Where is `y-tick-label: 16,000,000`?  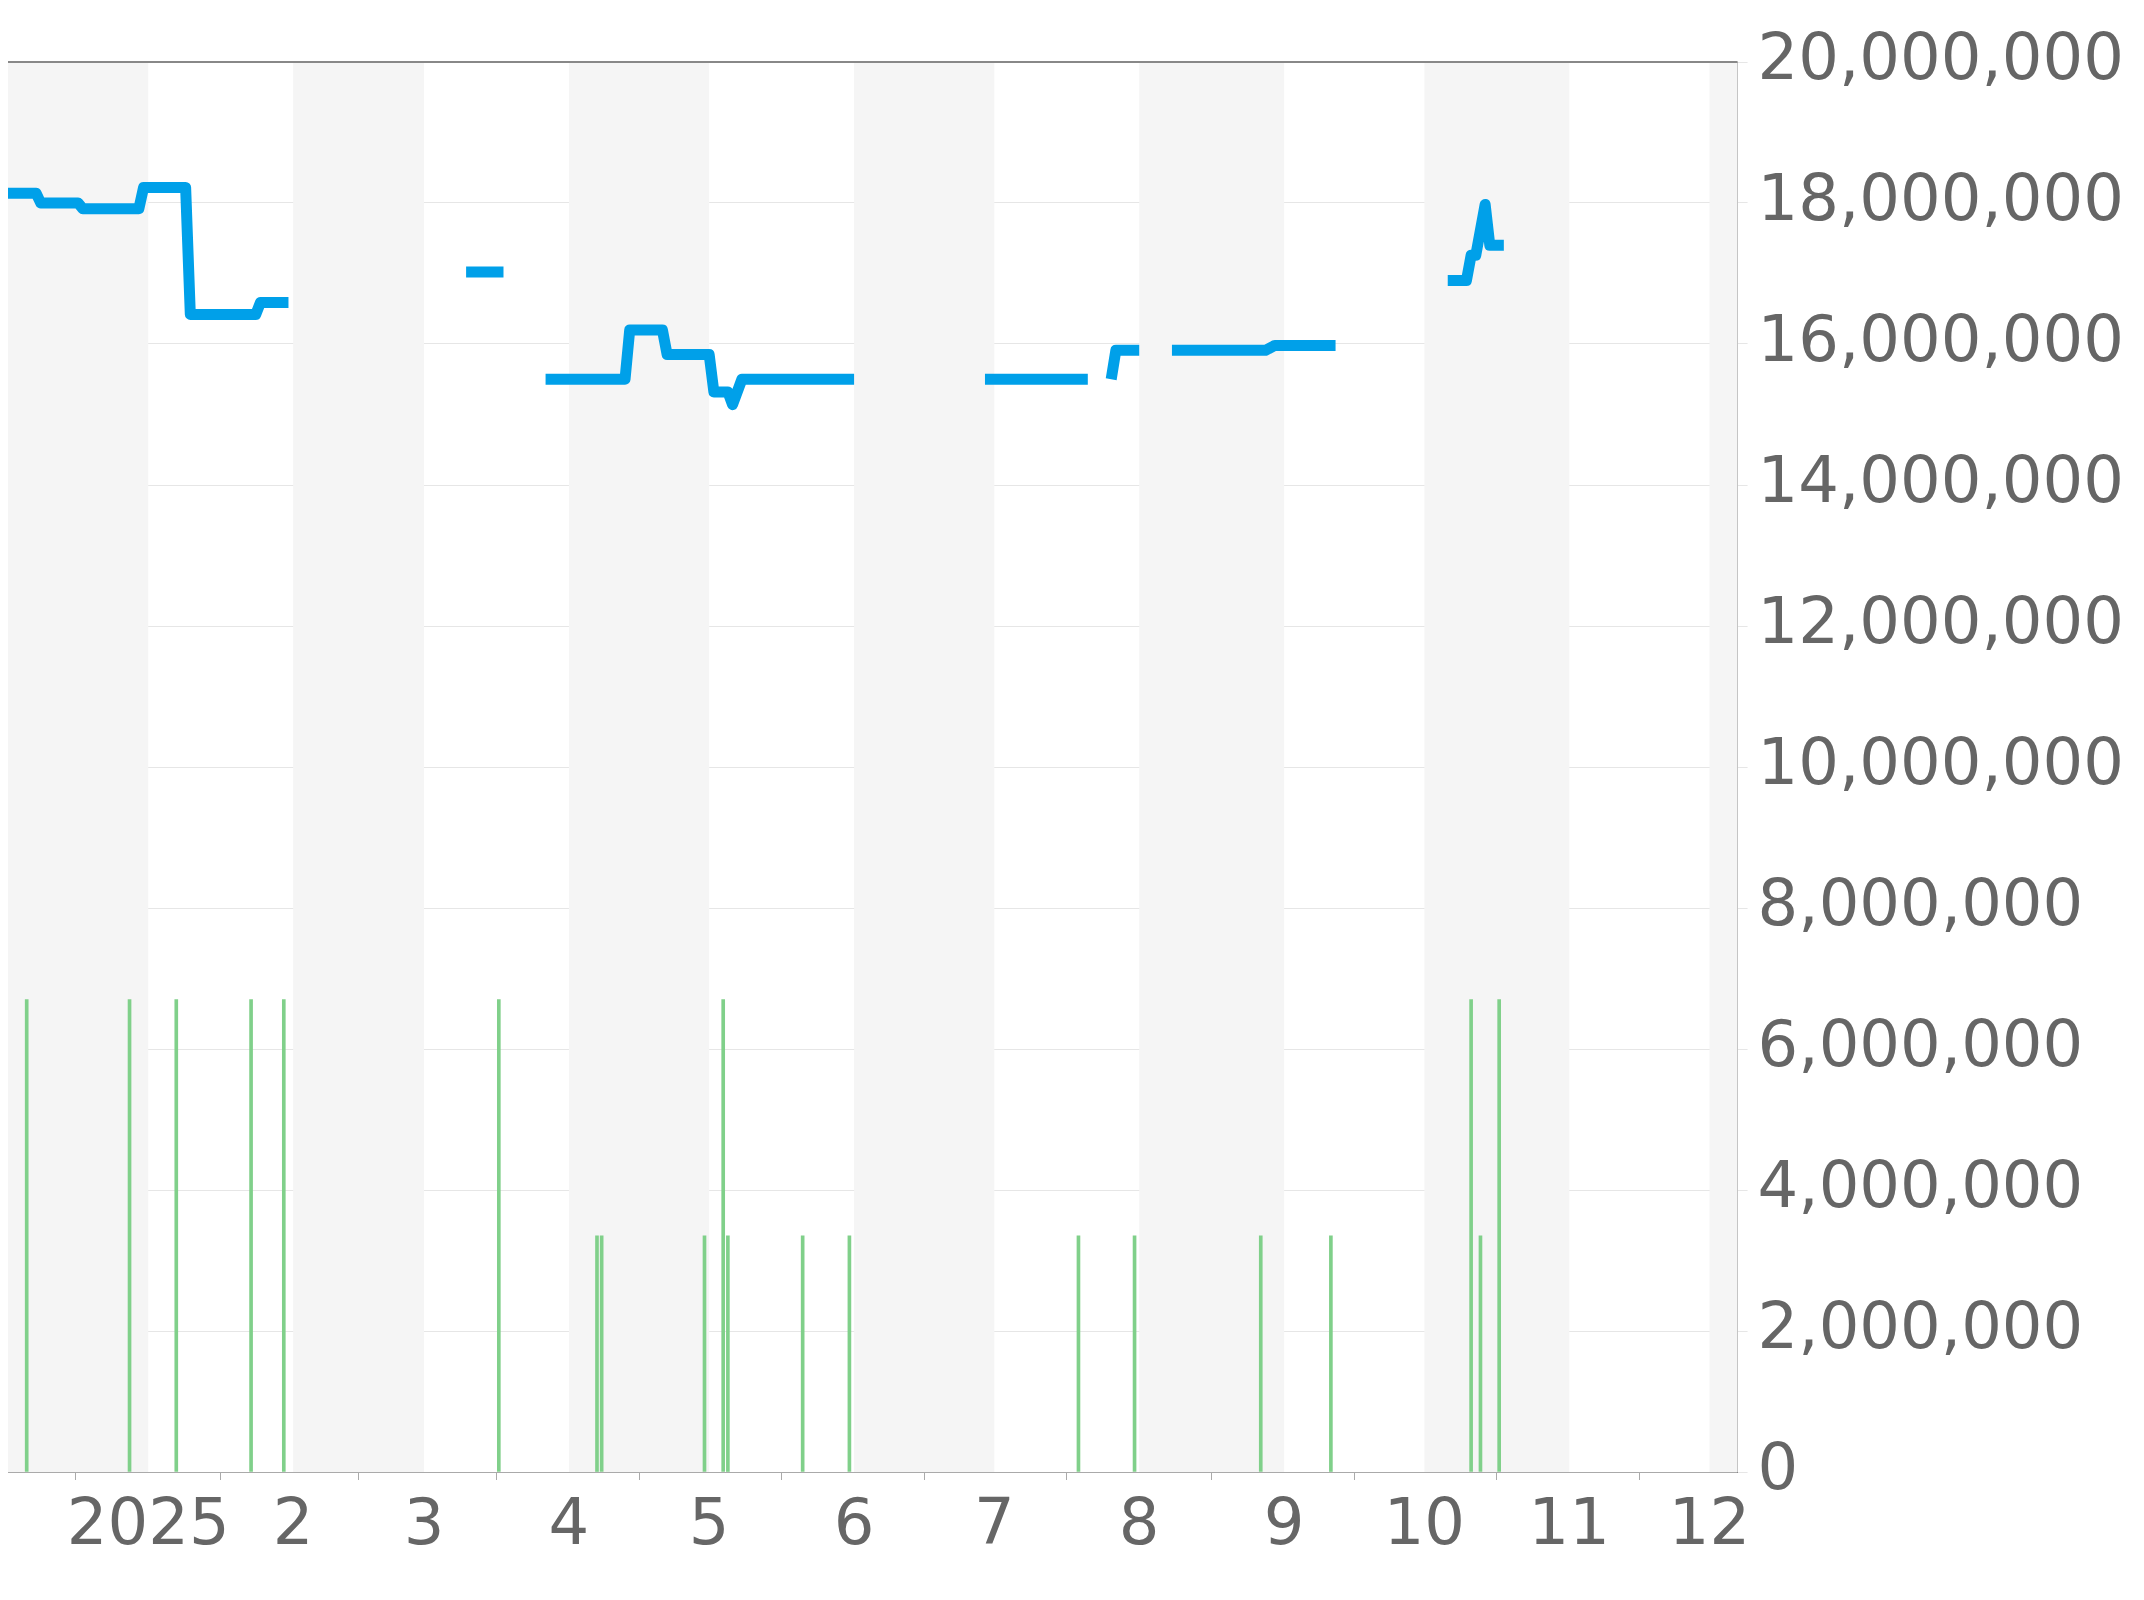 y-tick-label: 16,000,000 is located at coordinates (1940, 338).